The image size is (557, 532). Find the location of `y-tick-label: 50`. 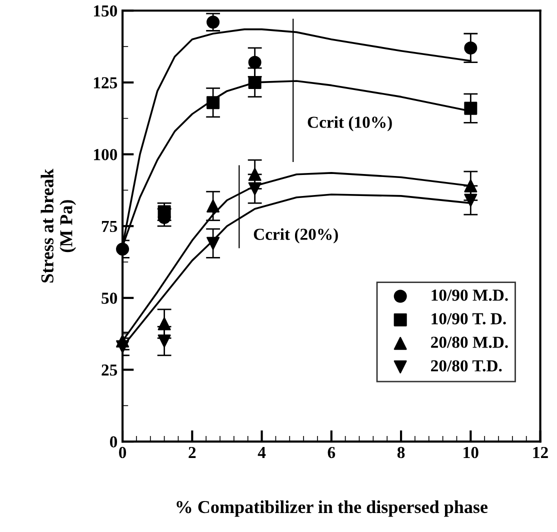

y-tick-label: 50 is located at coordinates (110, 298).